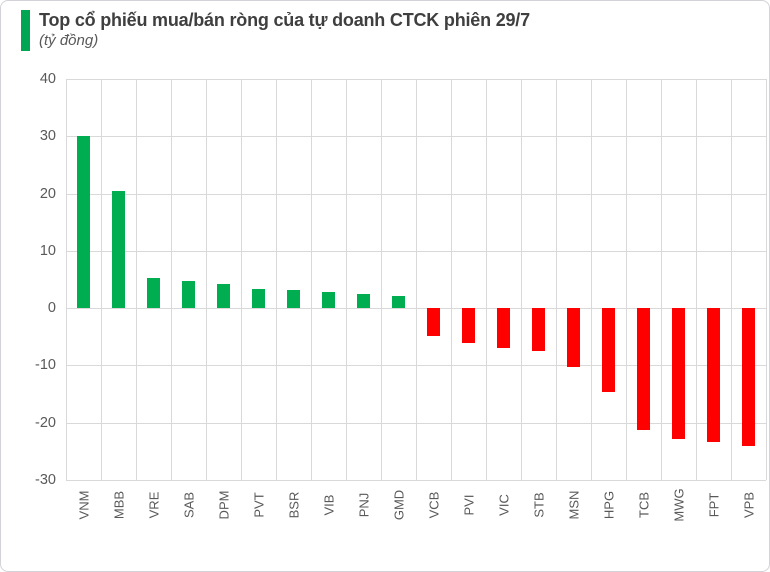 The height and width of the screenshot is (572, 770). What do you see at coordinates (69, 40) in the screenshot?
I see `chart-subtitle: (tỷ đồng)` at bounding box center [69, 40].